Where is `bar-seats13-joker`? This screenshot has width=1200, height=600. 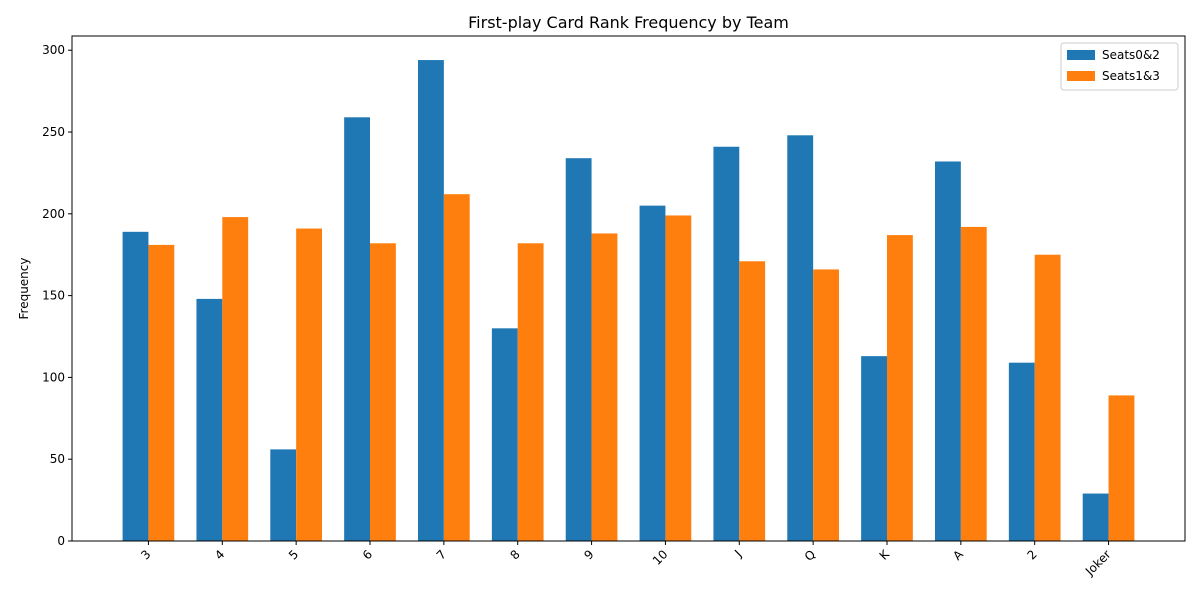 bar-seats13-joker is located at coordinates (1121, 468).